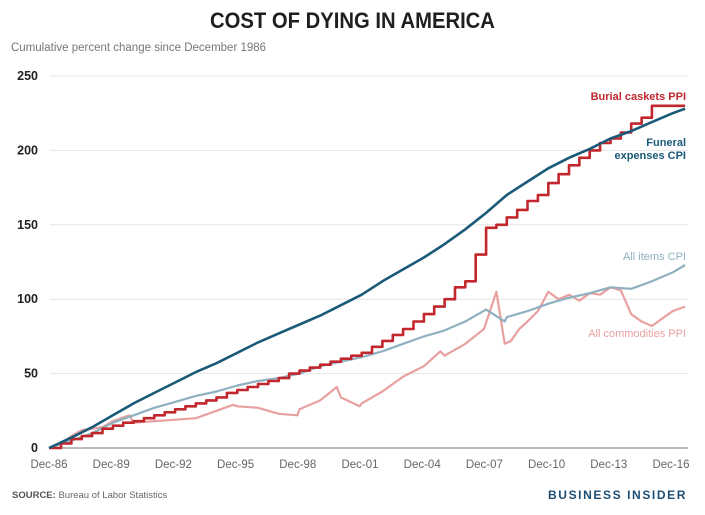  Describe the element at coordinates (666, 143) in the screenshot. I see `label-funeral-line1: Funeral` at that location.